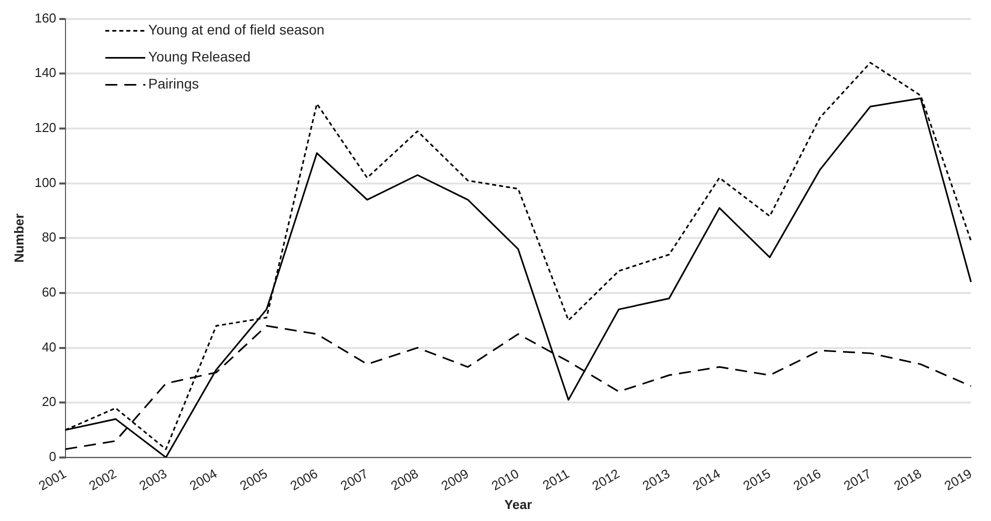 The width and height of the screenshot is (991, 521). Describe the element at coordinates (857, 480) in the screenshot. I see `x-tick-label: 2017` at that location.